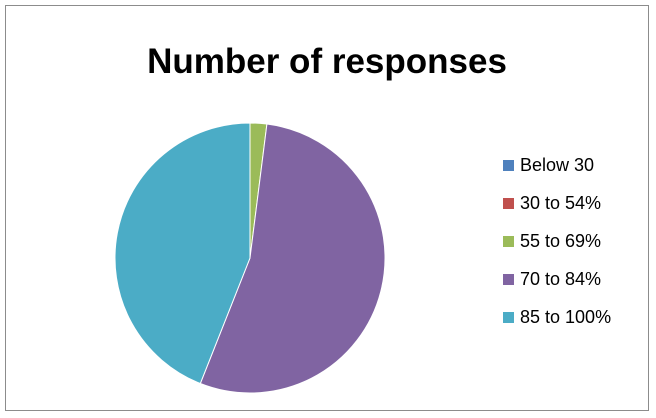 The image size is (656, 418). Describe the element at coordinates (561, 278) in the screenshot. I see `legend-label: 70 to 84%` at that location.